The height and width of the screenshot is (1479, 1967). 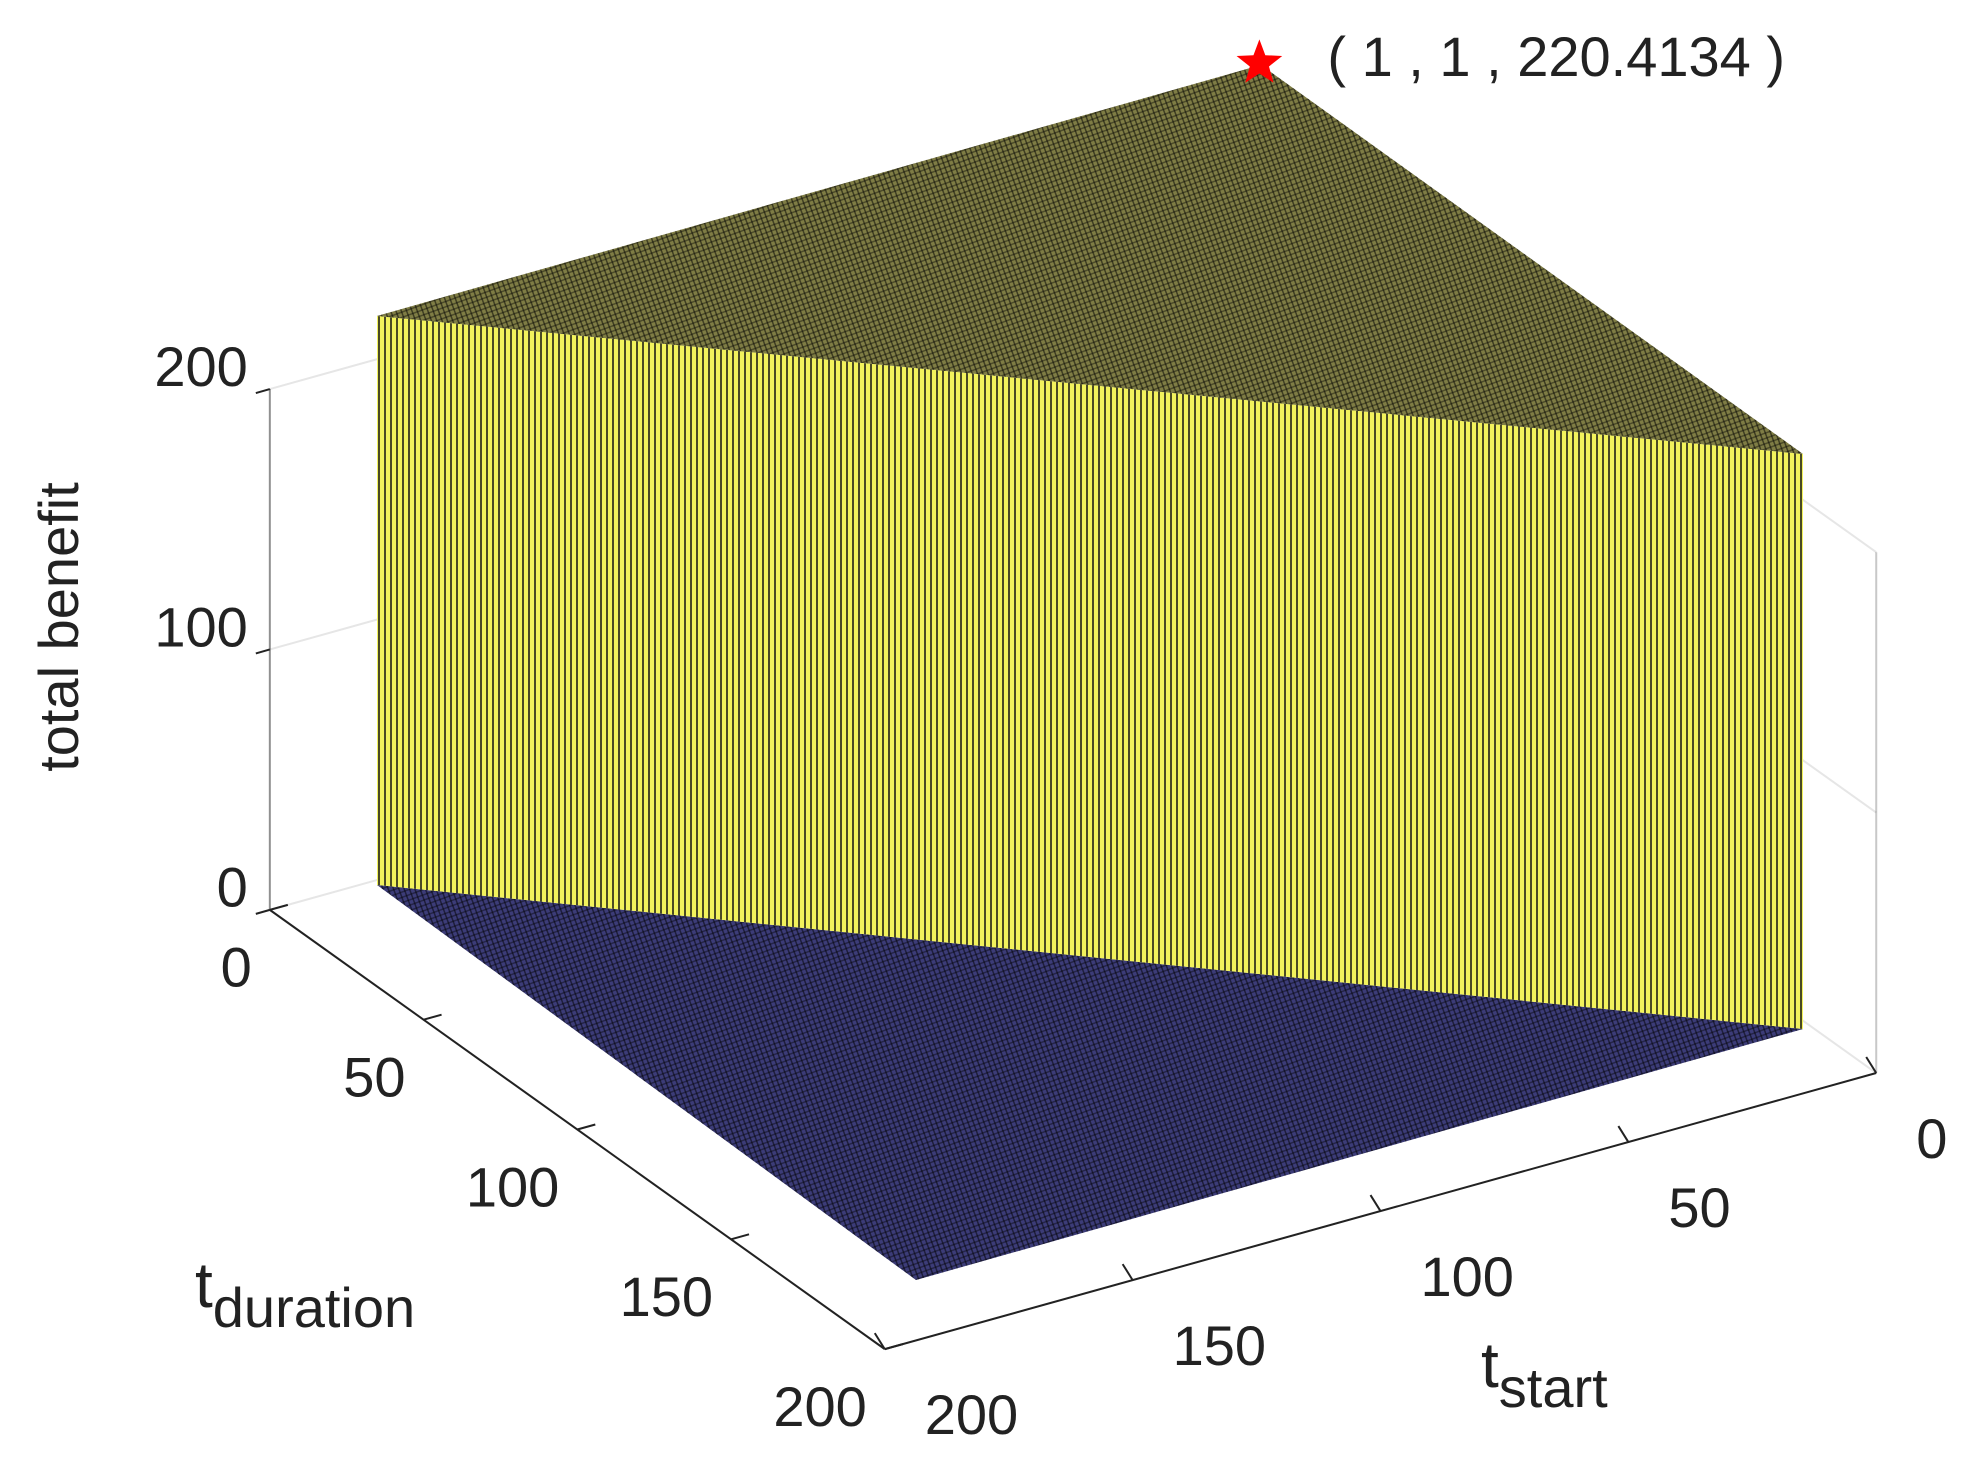 What do you see at coordinates (1556, 56) in the screenshot?
I see `annotation-label: ( 1 , 1 , 220.4134 )` at bounding box center [1556, 56].